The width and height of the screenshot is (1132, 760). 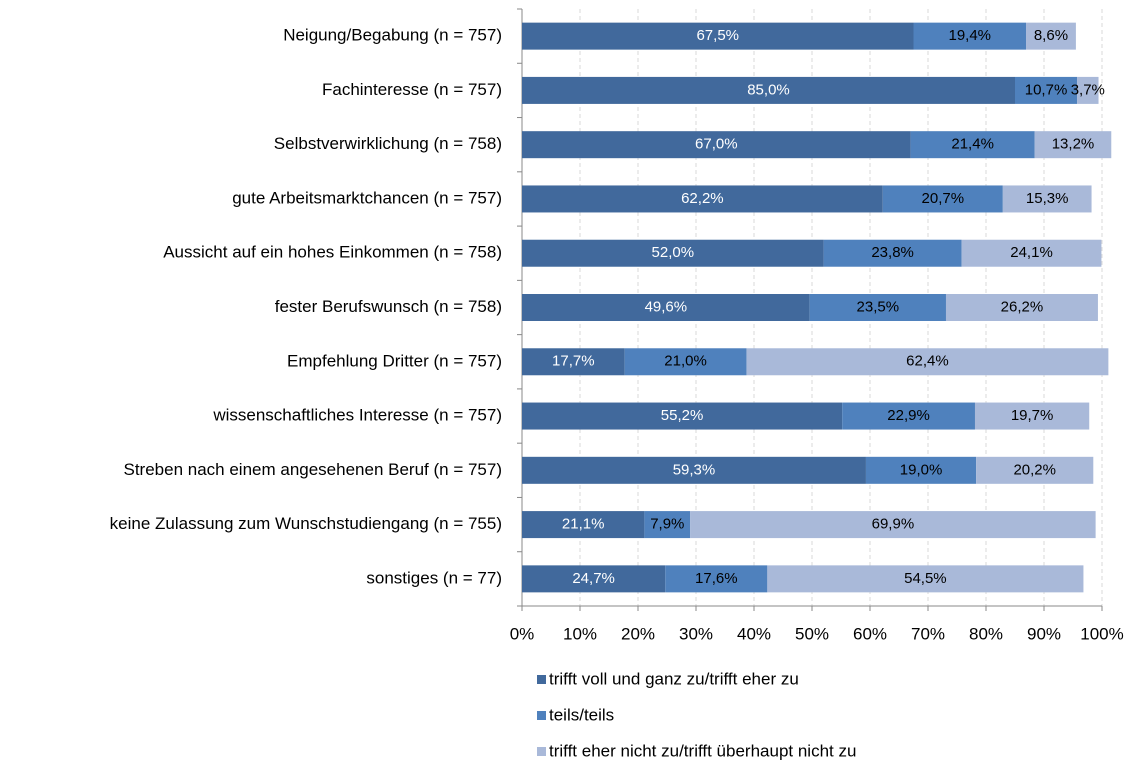 I want to click on data-label: 52,0%, so click(x=673, y=252).